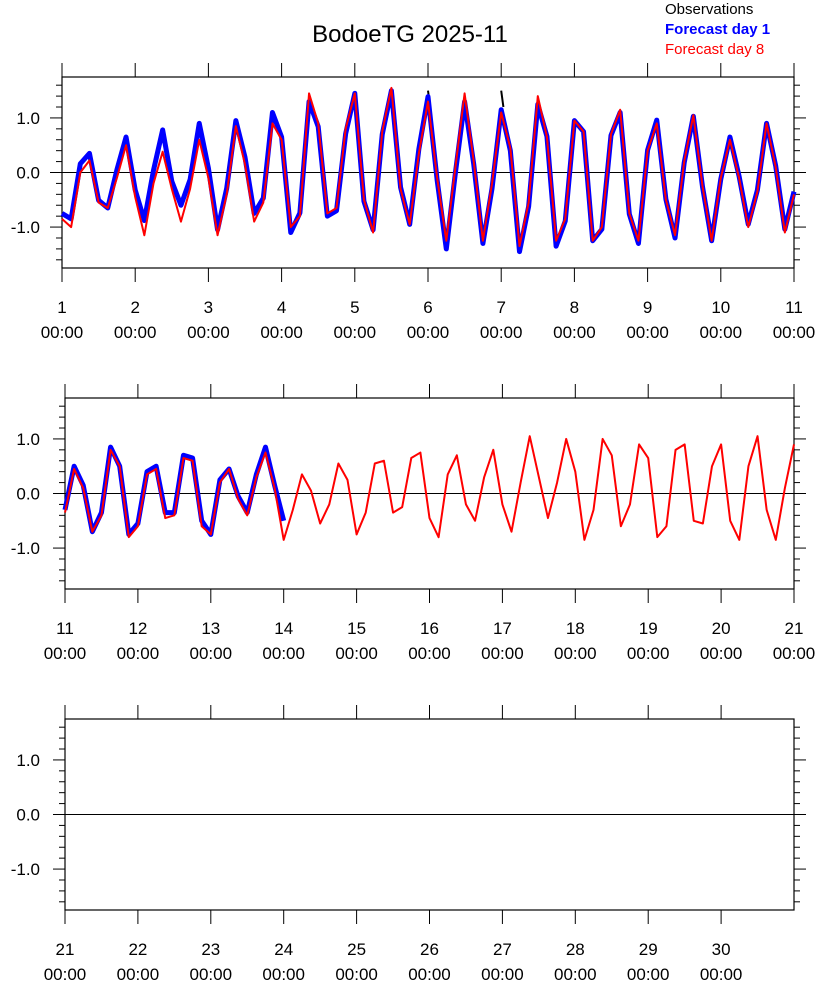 The width and height of the screenshot is (820, 981). Describe the element at coordinates (574, 320) in the screenshot. I see `x-tick-label: 8 00:00` at that location.